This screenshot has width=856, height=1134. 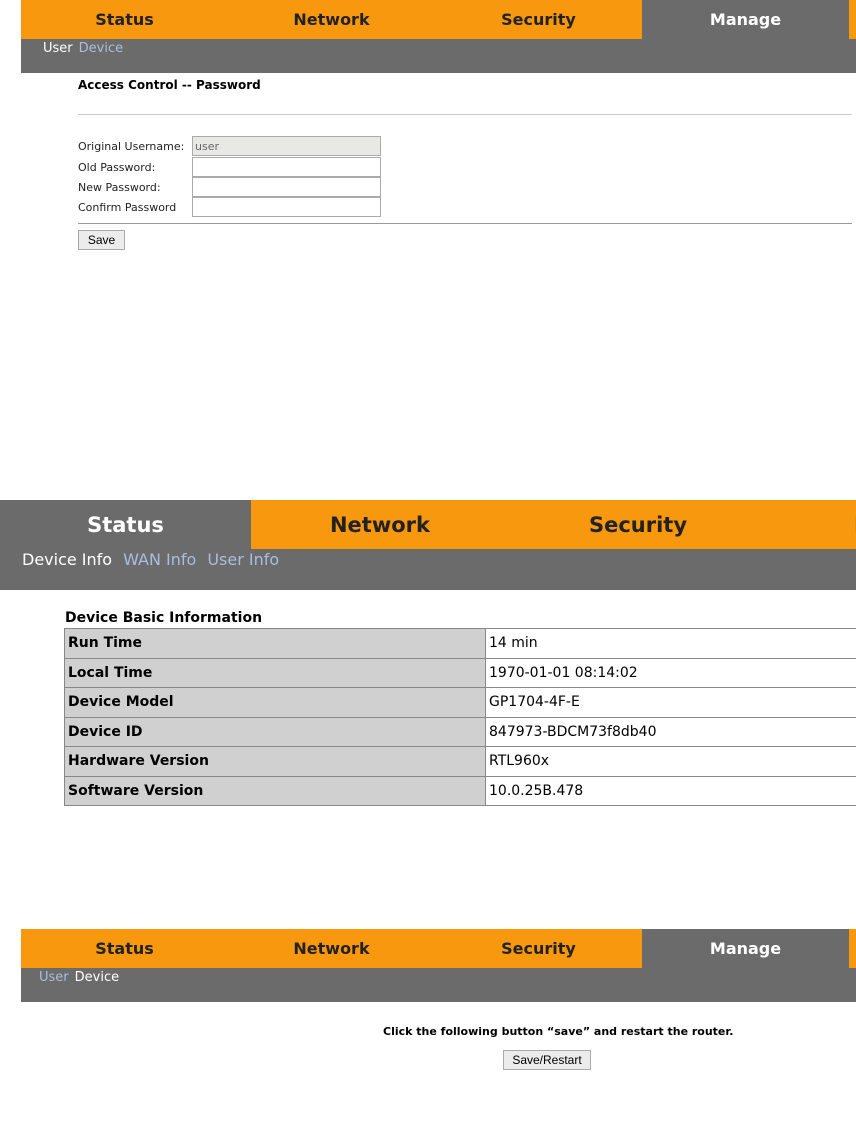 I want to click on submenu-device-info: Device Info, so click(x=67, y=559).